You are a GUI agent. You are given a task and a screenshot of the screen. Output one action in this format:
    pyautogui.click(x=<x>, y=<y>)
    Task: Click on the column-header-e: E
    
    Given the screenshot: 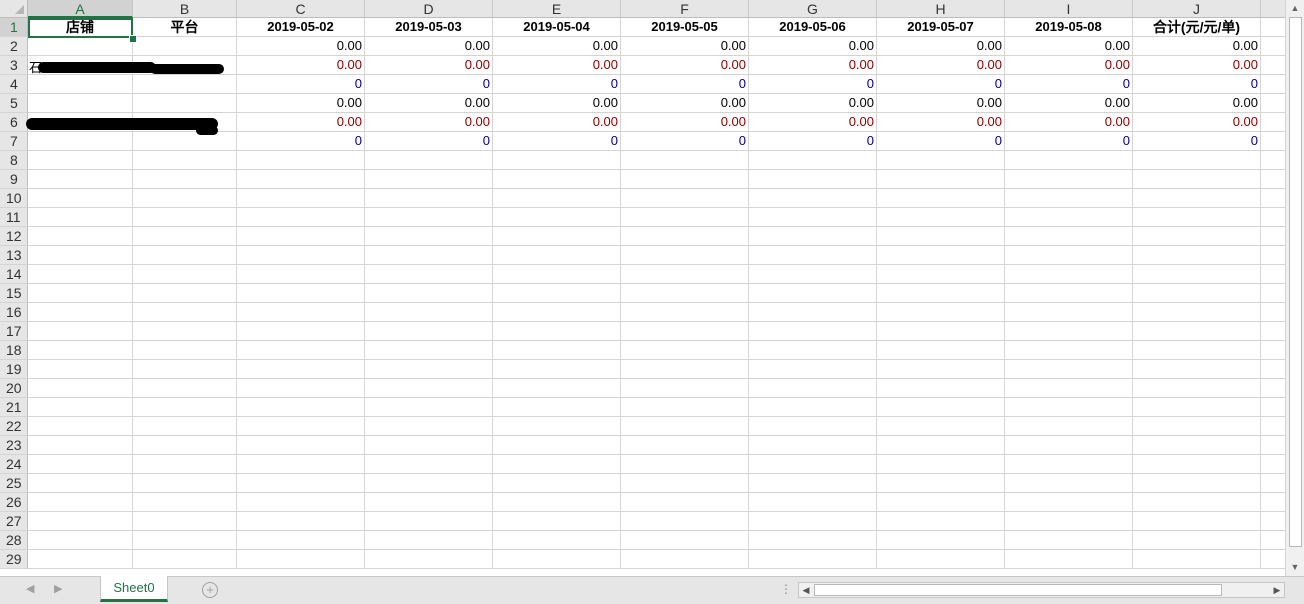 What is the action you would take?
    pyautogui.click(x=557, y=9)
    